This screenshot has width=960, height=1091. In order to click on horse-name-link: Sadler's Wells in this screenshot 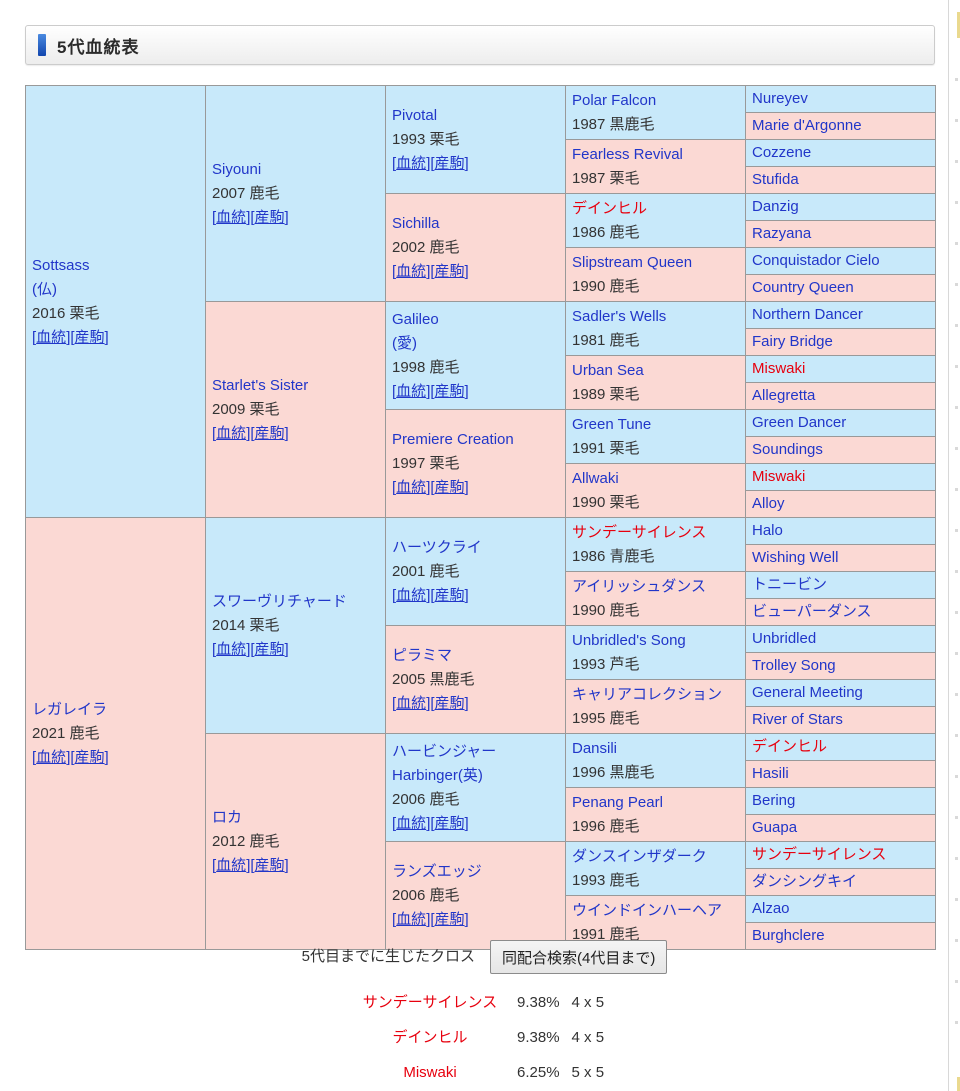, I will do `click(619, 316)`.